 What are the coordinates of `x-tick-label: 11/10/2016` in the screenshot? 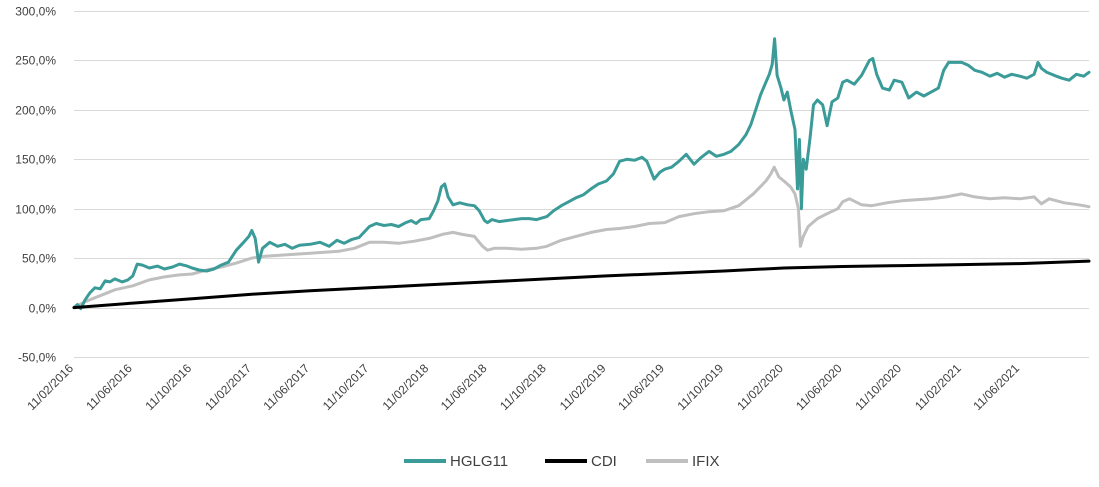 It's located at (168, 387).